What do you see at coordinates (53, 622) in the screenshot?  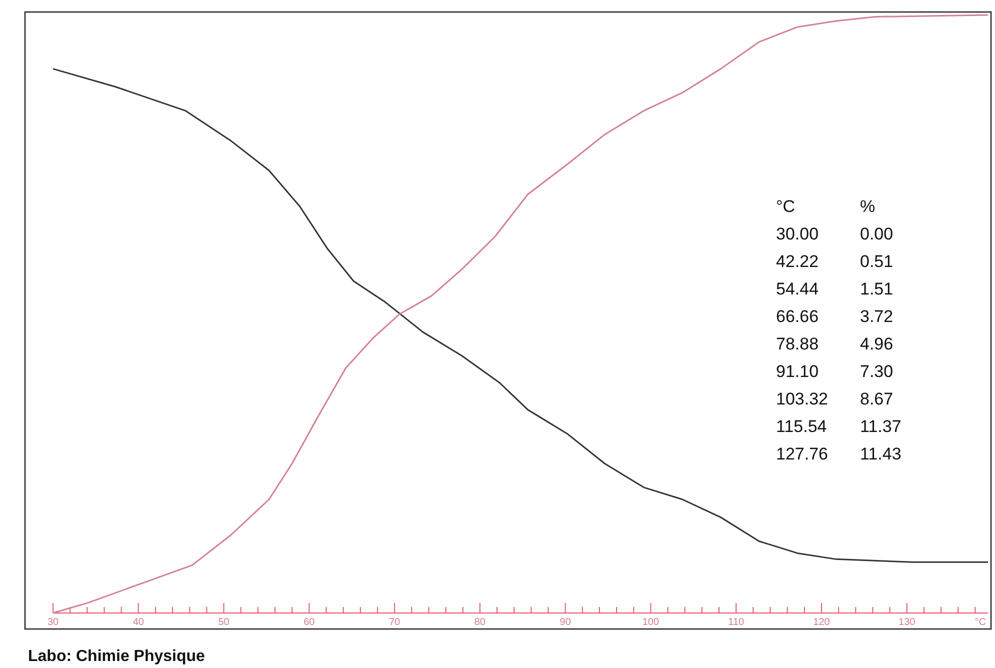 I see `x-tick-label: 30` at bounding box center [53, 622].